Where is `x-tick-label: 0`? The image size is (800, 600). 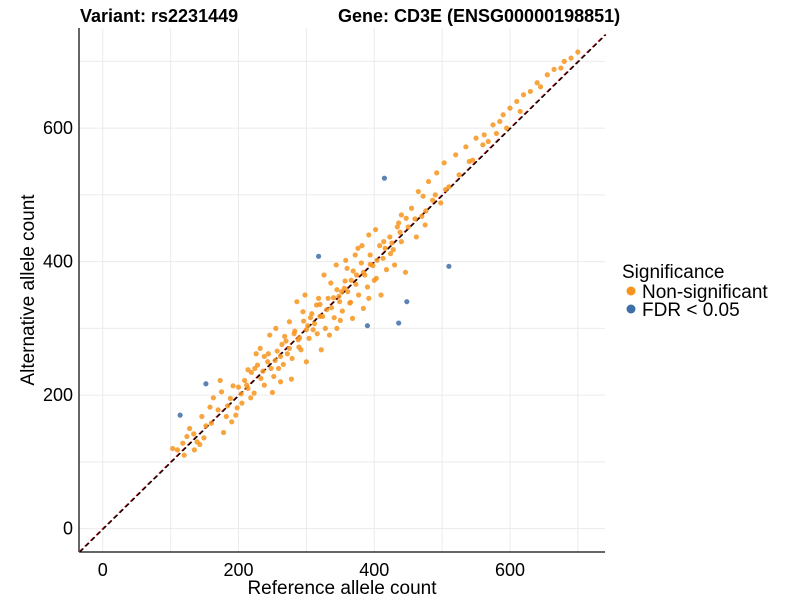
x-tick-label: 0 is located at coordinates (103, 570).